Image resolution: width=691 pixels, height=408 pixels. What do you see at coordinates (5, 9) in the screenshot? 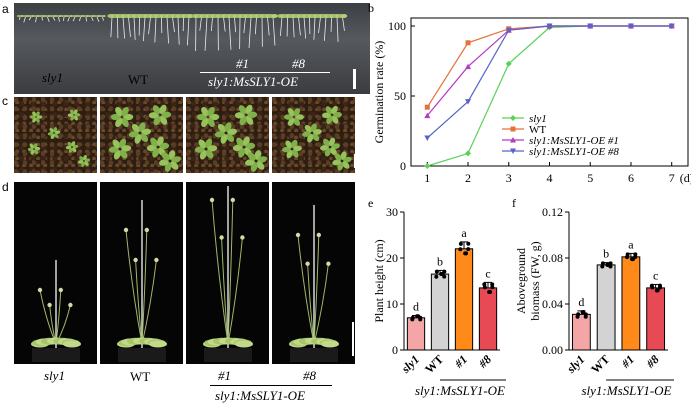
I see `panel-label-a: a` at bounding box center [5, 9].